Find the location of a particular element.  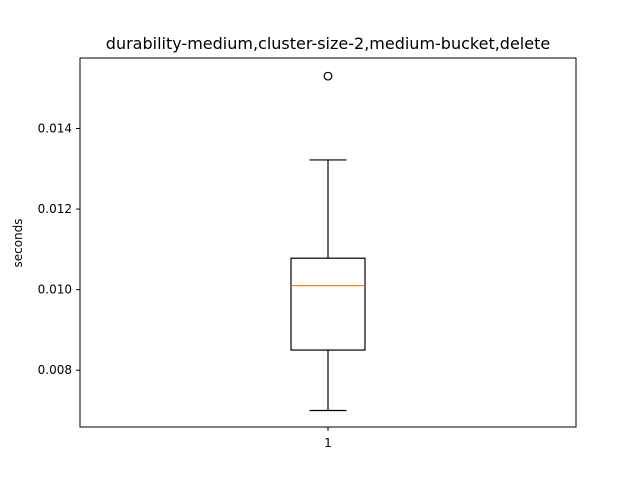

x-tick-label: 1 is located at coordinates (328, 443).